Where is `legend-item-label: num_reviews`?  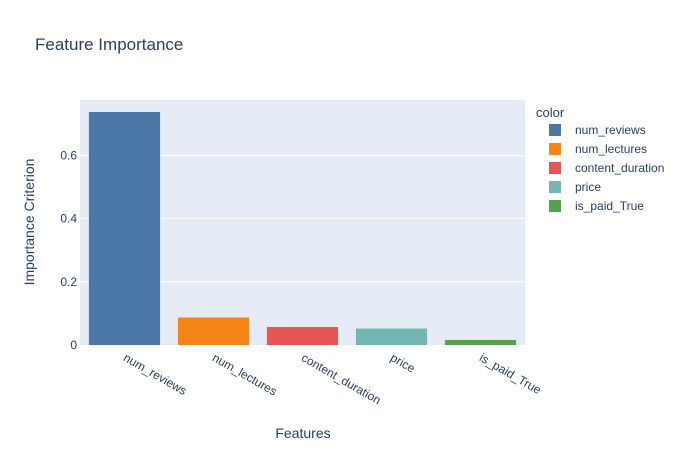 legend-item-label: num_reviews is located at coordinates (610, 130).